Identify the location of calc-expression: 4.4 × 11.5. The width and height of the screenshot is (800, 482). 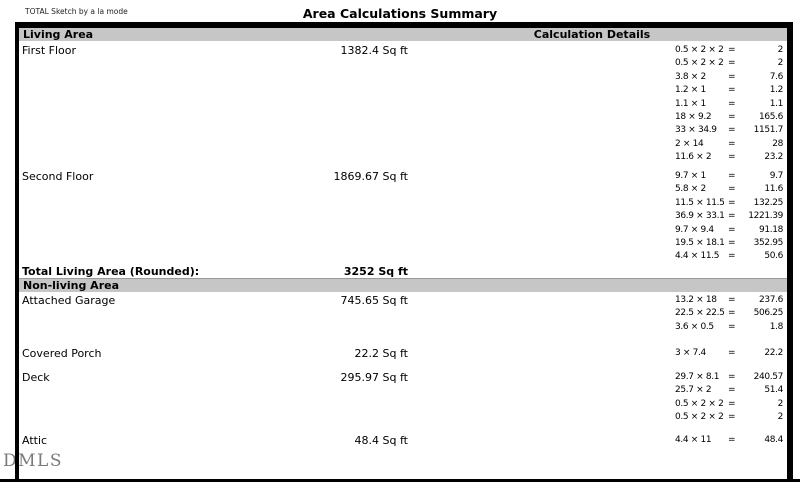
(697, 256).